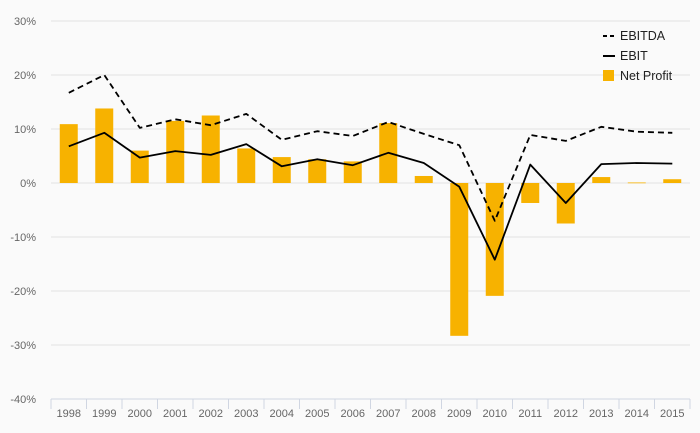  Describe the element at coordinates (282, 414) in the screenshot. I see `x-tick-label: 2004` at that location.